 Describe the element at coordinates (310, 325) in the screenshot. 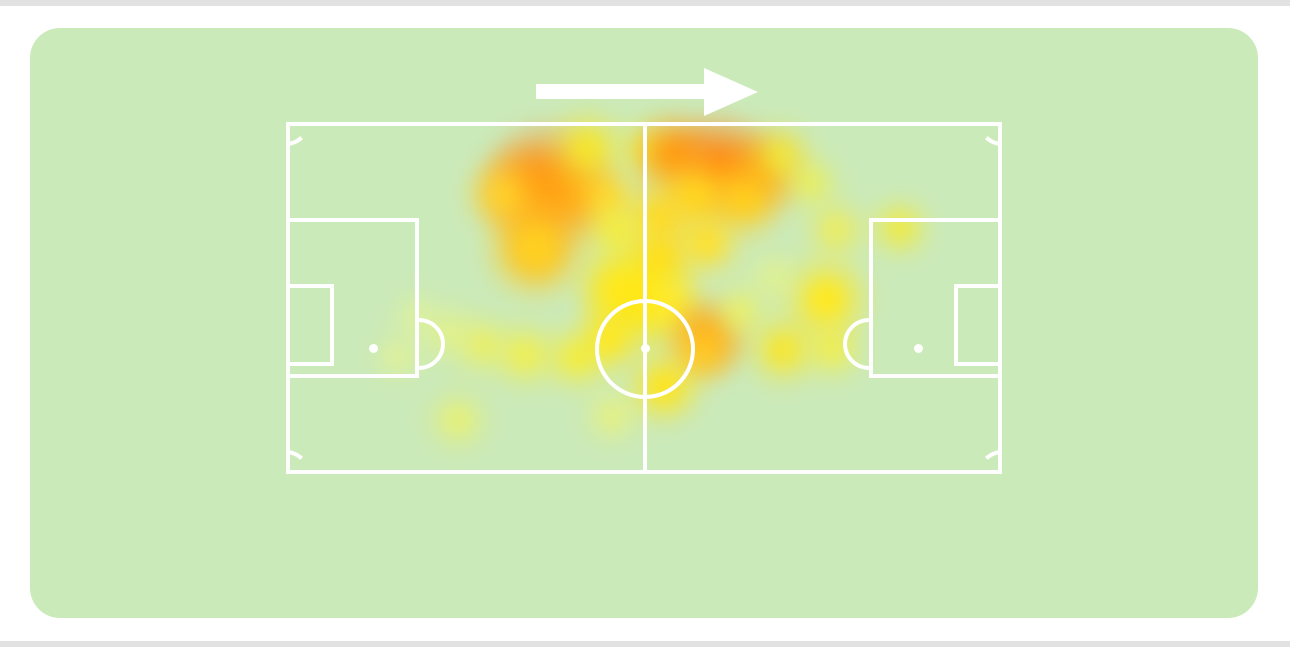

I see `left-six-yard-box` at that location.